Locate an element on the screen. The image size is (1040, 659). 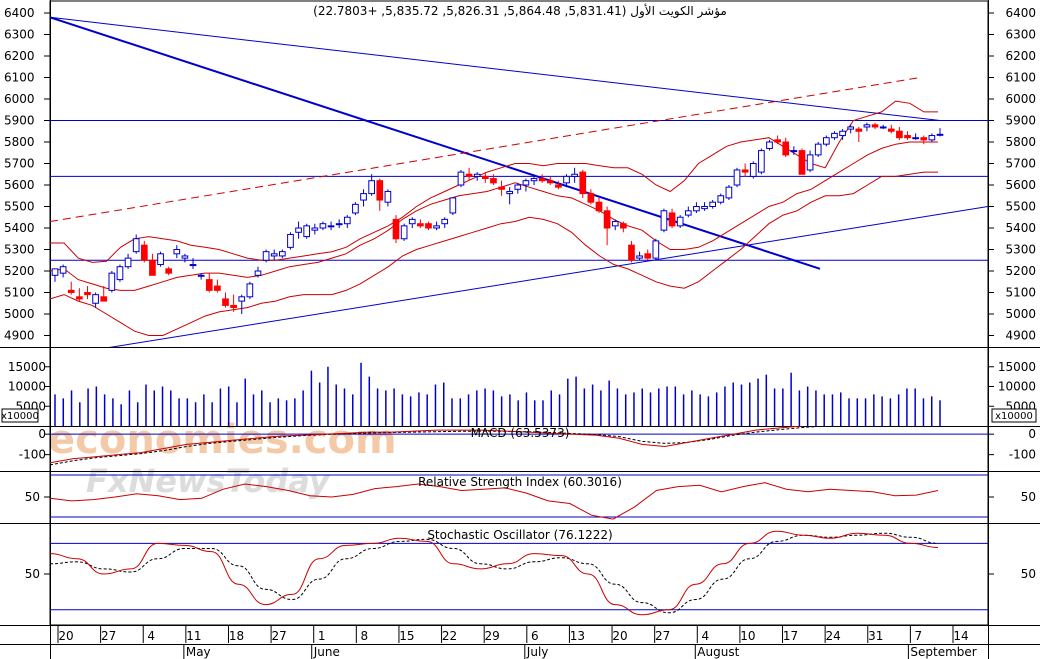
watermark-fxnewstoday: FxNewsToday is located at coordinates (208, 481).